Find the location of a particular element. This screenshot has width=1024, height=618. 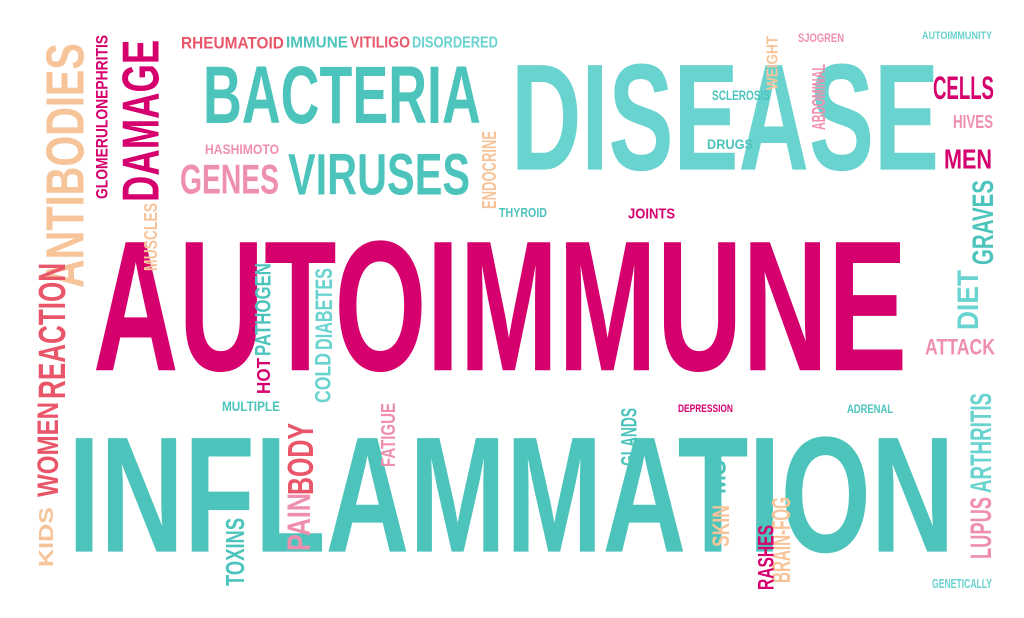

word-damage: DAMAGE is located at coordinates (141, 120).